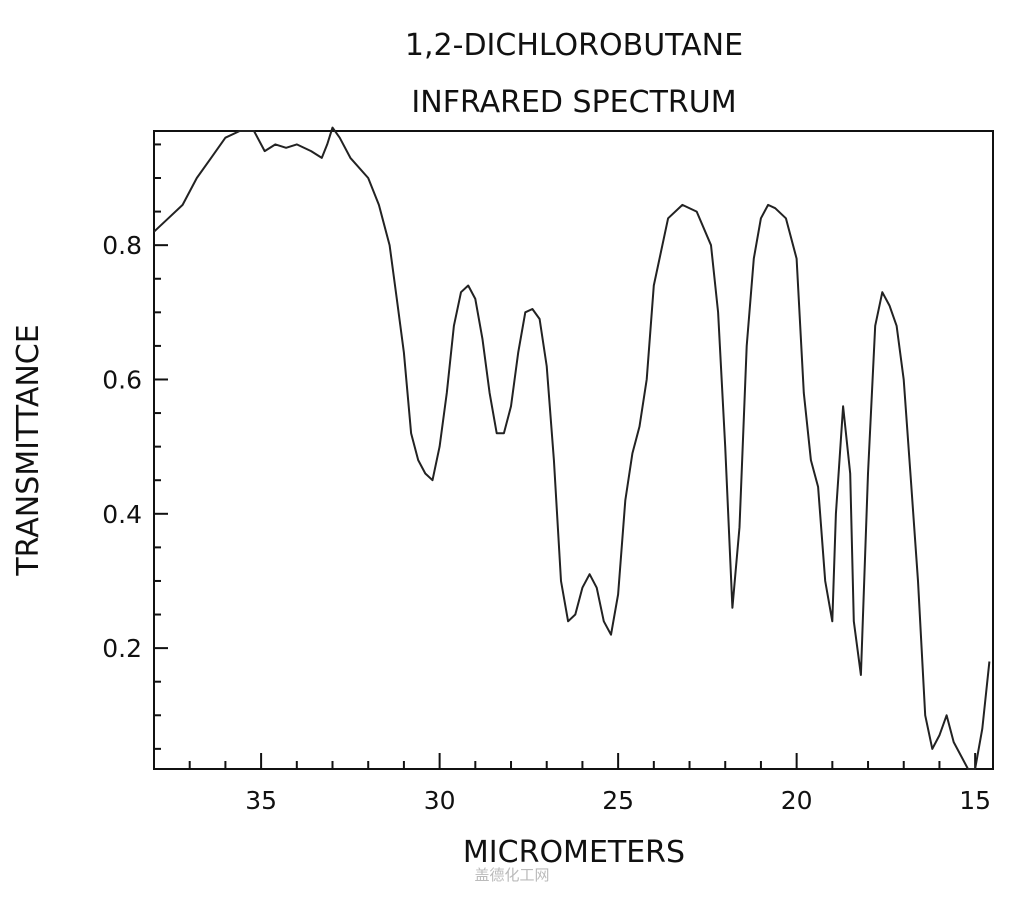 The height and width of the screenshot is (900, 1024). Describe the element at coordinates (572, 784) in the screenshot. I see `x-axis-ticks: 15 20 25 30 35` at that location.